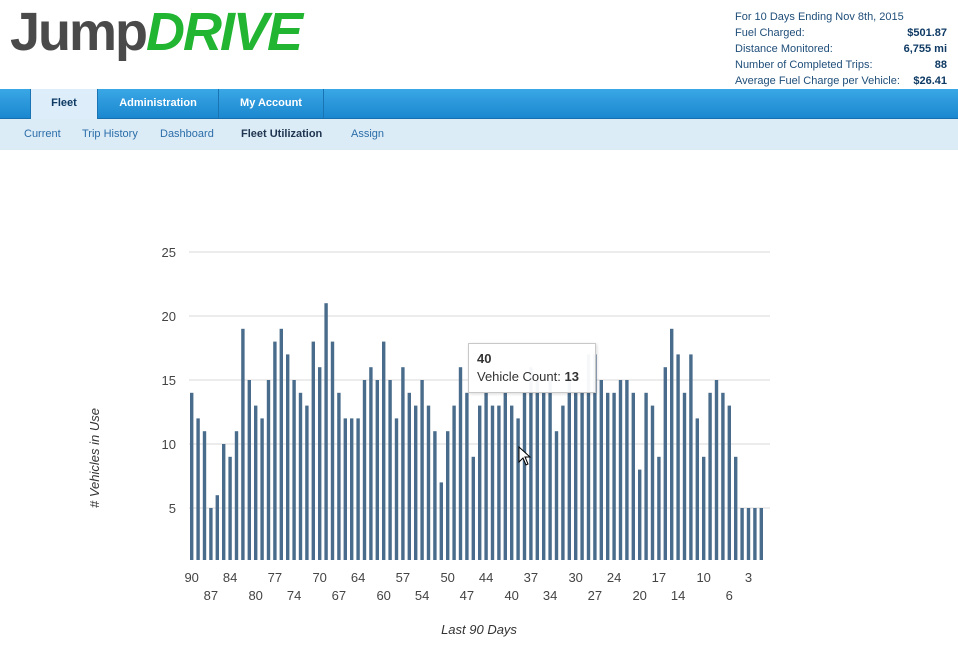 The width and height of the screenshot is (958, 650). What do you see at coordinates (156, 32) in the screenshot?
I see `jumpdrive-logo: JumpDRIVE` at bounding box center [156, 32].